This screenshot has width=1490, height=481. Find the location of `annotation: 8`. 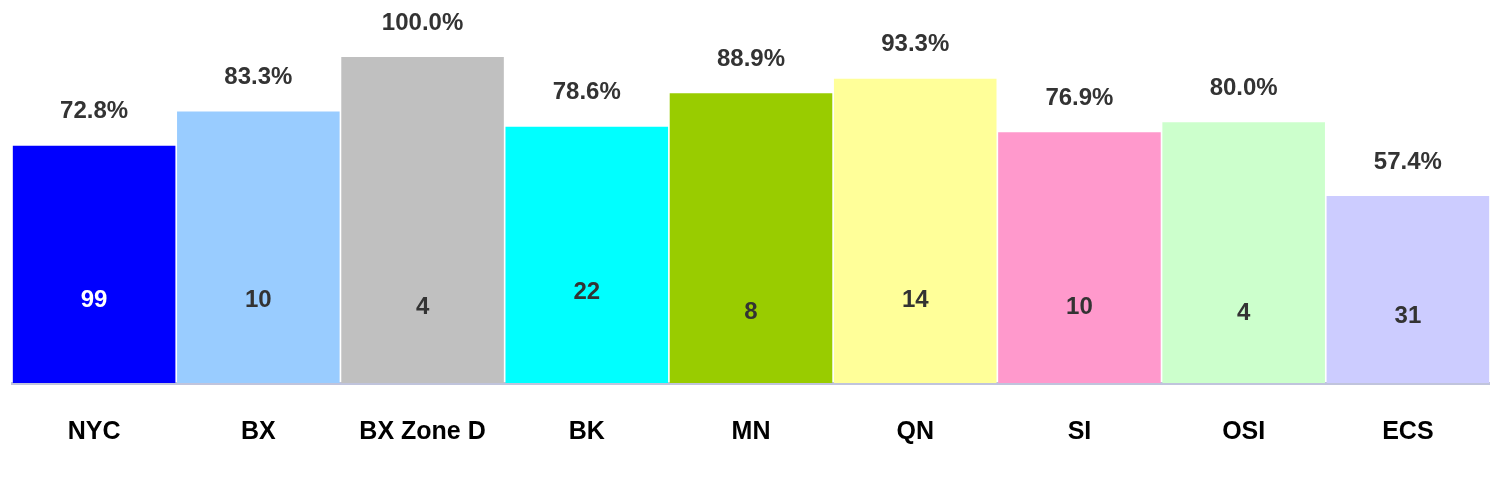

annotation: 8 is located at coordinates (751, 310).